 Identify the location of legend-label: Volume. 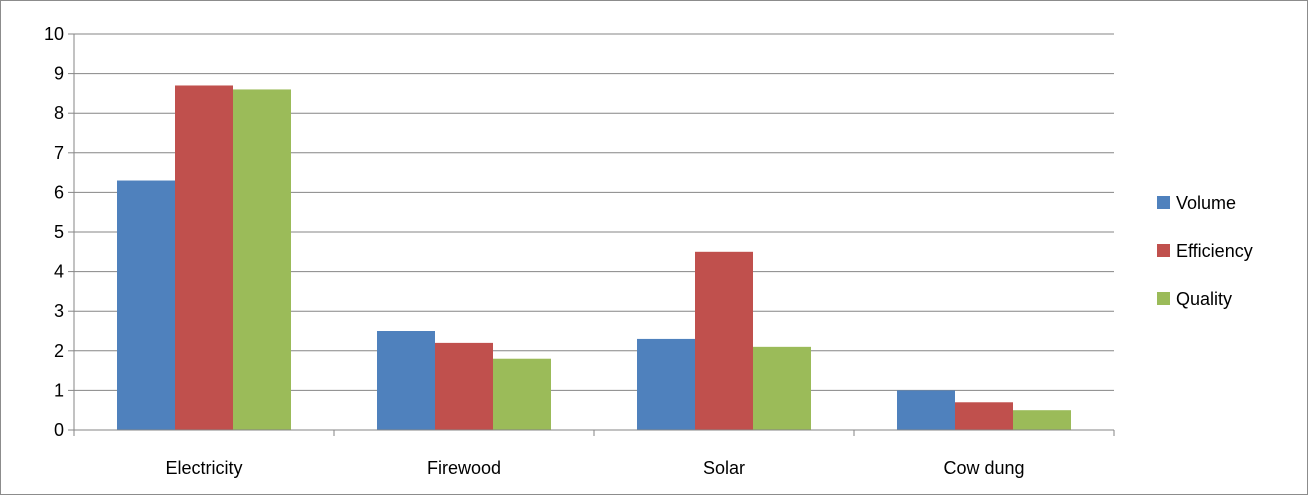
(1206, 203).